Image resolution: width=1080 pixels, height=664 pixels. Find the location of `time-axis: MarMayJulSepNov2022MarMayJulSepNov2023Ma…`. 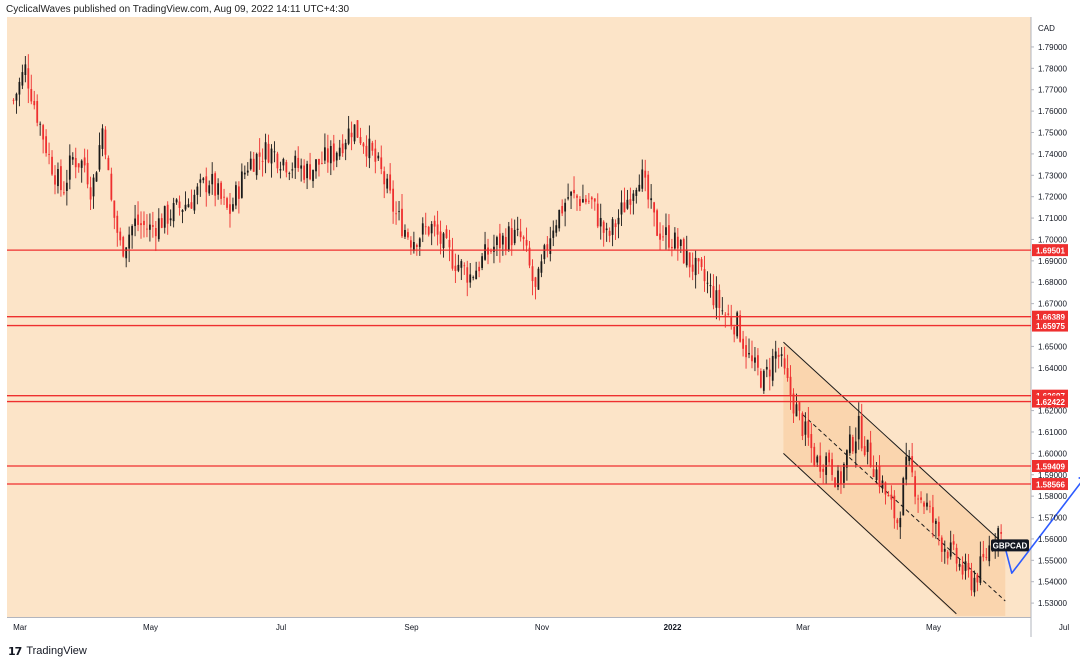

time-axis: MarMayJulSepNov2022MarMayJulSepNov2023Ma… is located at coordinates (546, 627).